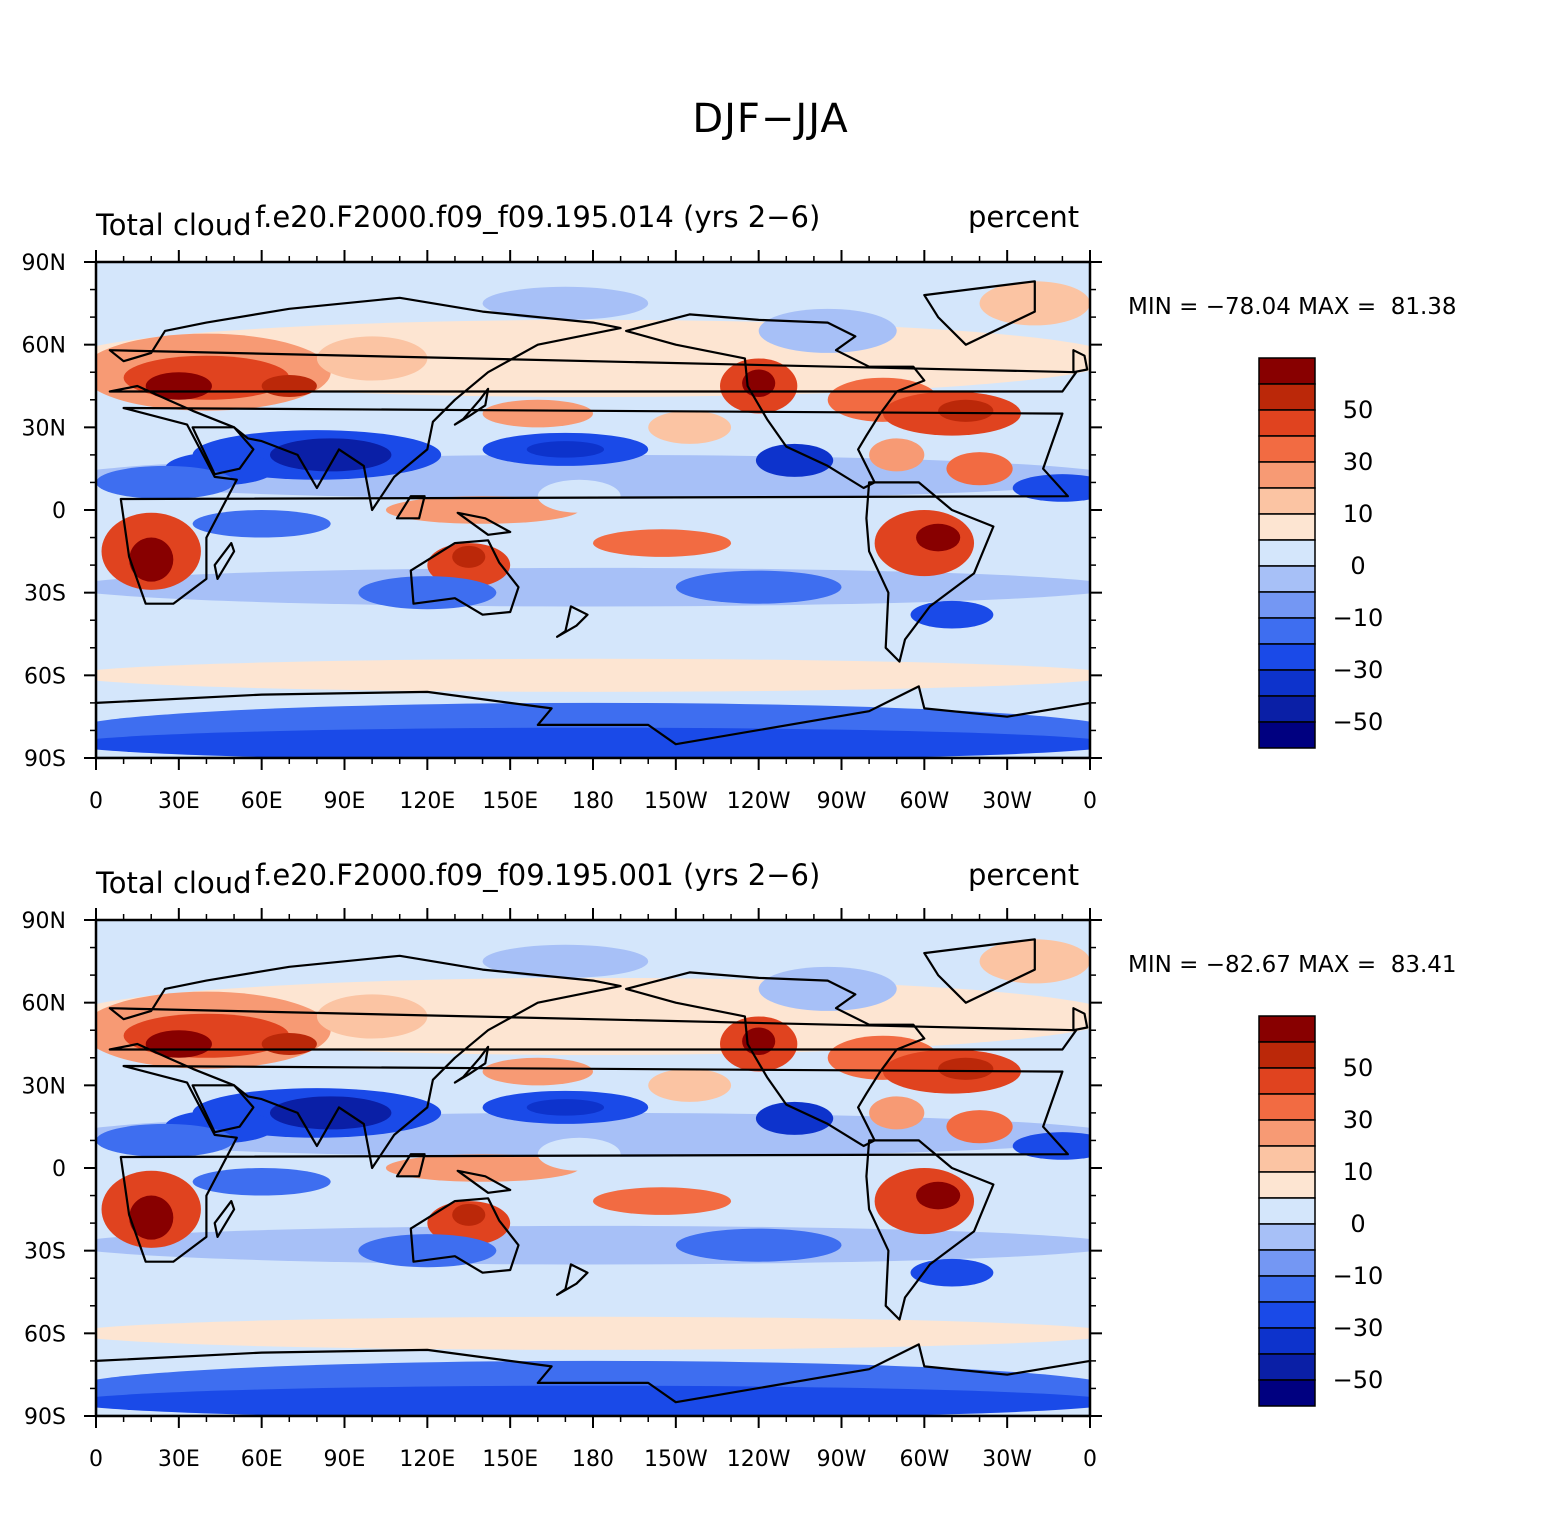 This screenshot has width=1541, height=1538. I want to click on sh-subtropic-band, so click(593, 587).